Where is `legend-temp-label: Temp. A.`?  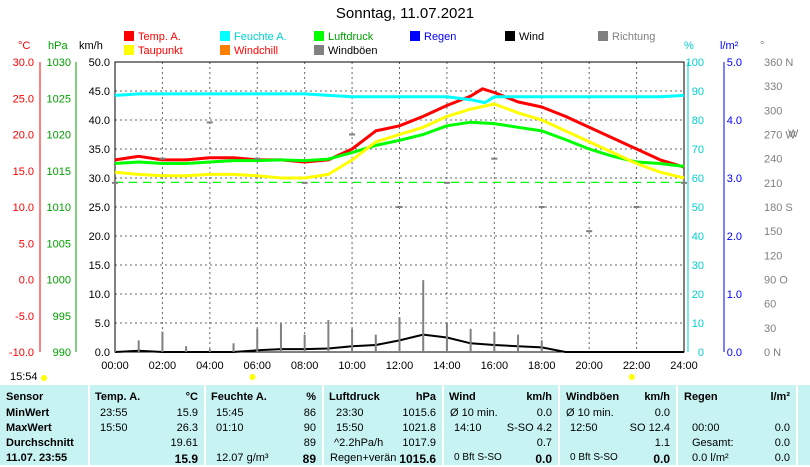
legend-temp-label: Temp. A. is located at coordinates (159, 37).